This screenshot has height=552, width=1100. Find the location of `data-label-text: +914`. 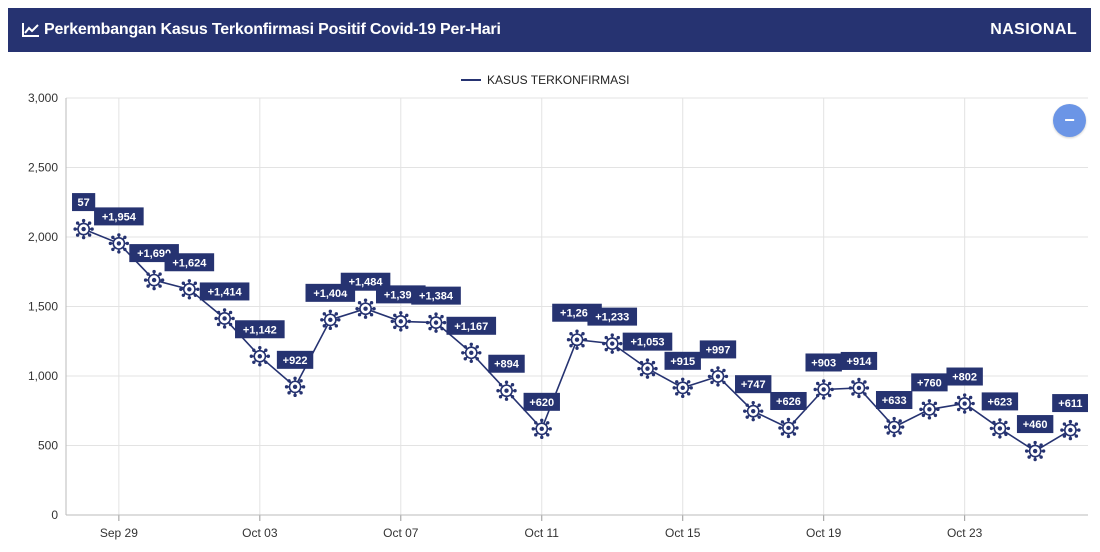

data-label-text: +914 is located at coordinates (860, 362).